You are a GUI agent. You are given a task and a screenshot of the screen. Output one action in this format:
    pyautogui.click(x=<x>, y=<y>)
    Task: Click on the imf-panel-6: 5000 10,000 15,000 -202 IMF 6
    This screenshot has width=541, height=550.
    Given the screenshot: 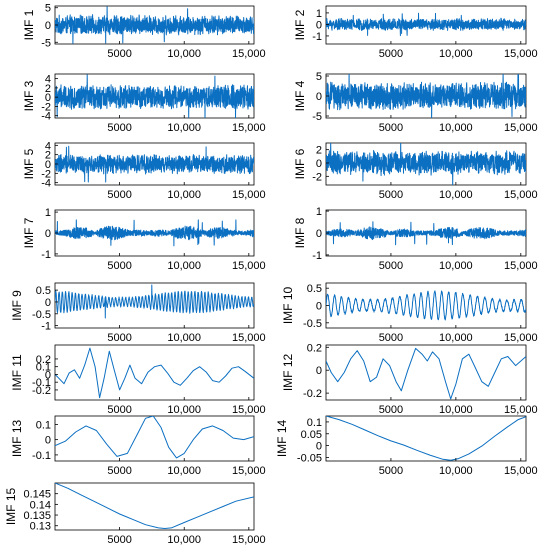 What is the action you would take?
    pyautogui.click(x=415, y=171)
    